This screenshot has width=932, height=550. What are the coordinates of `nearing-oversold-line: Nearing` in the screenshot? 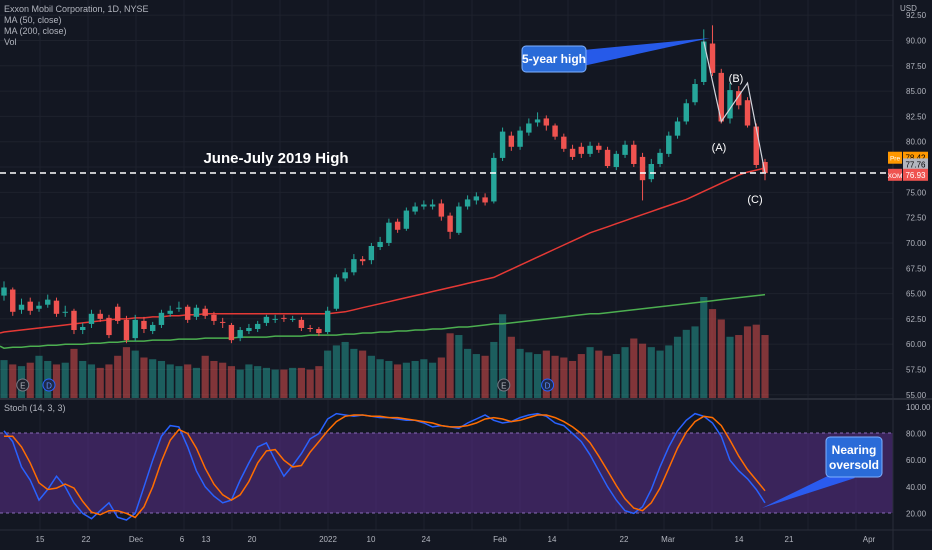 It's located at (854, 450).